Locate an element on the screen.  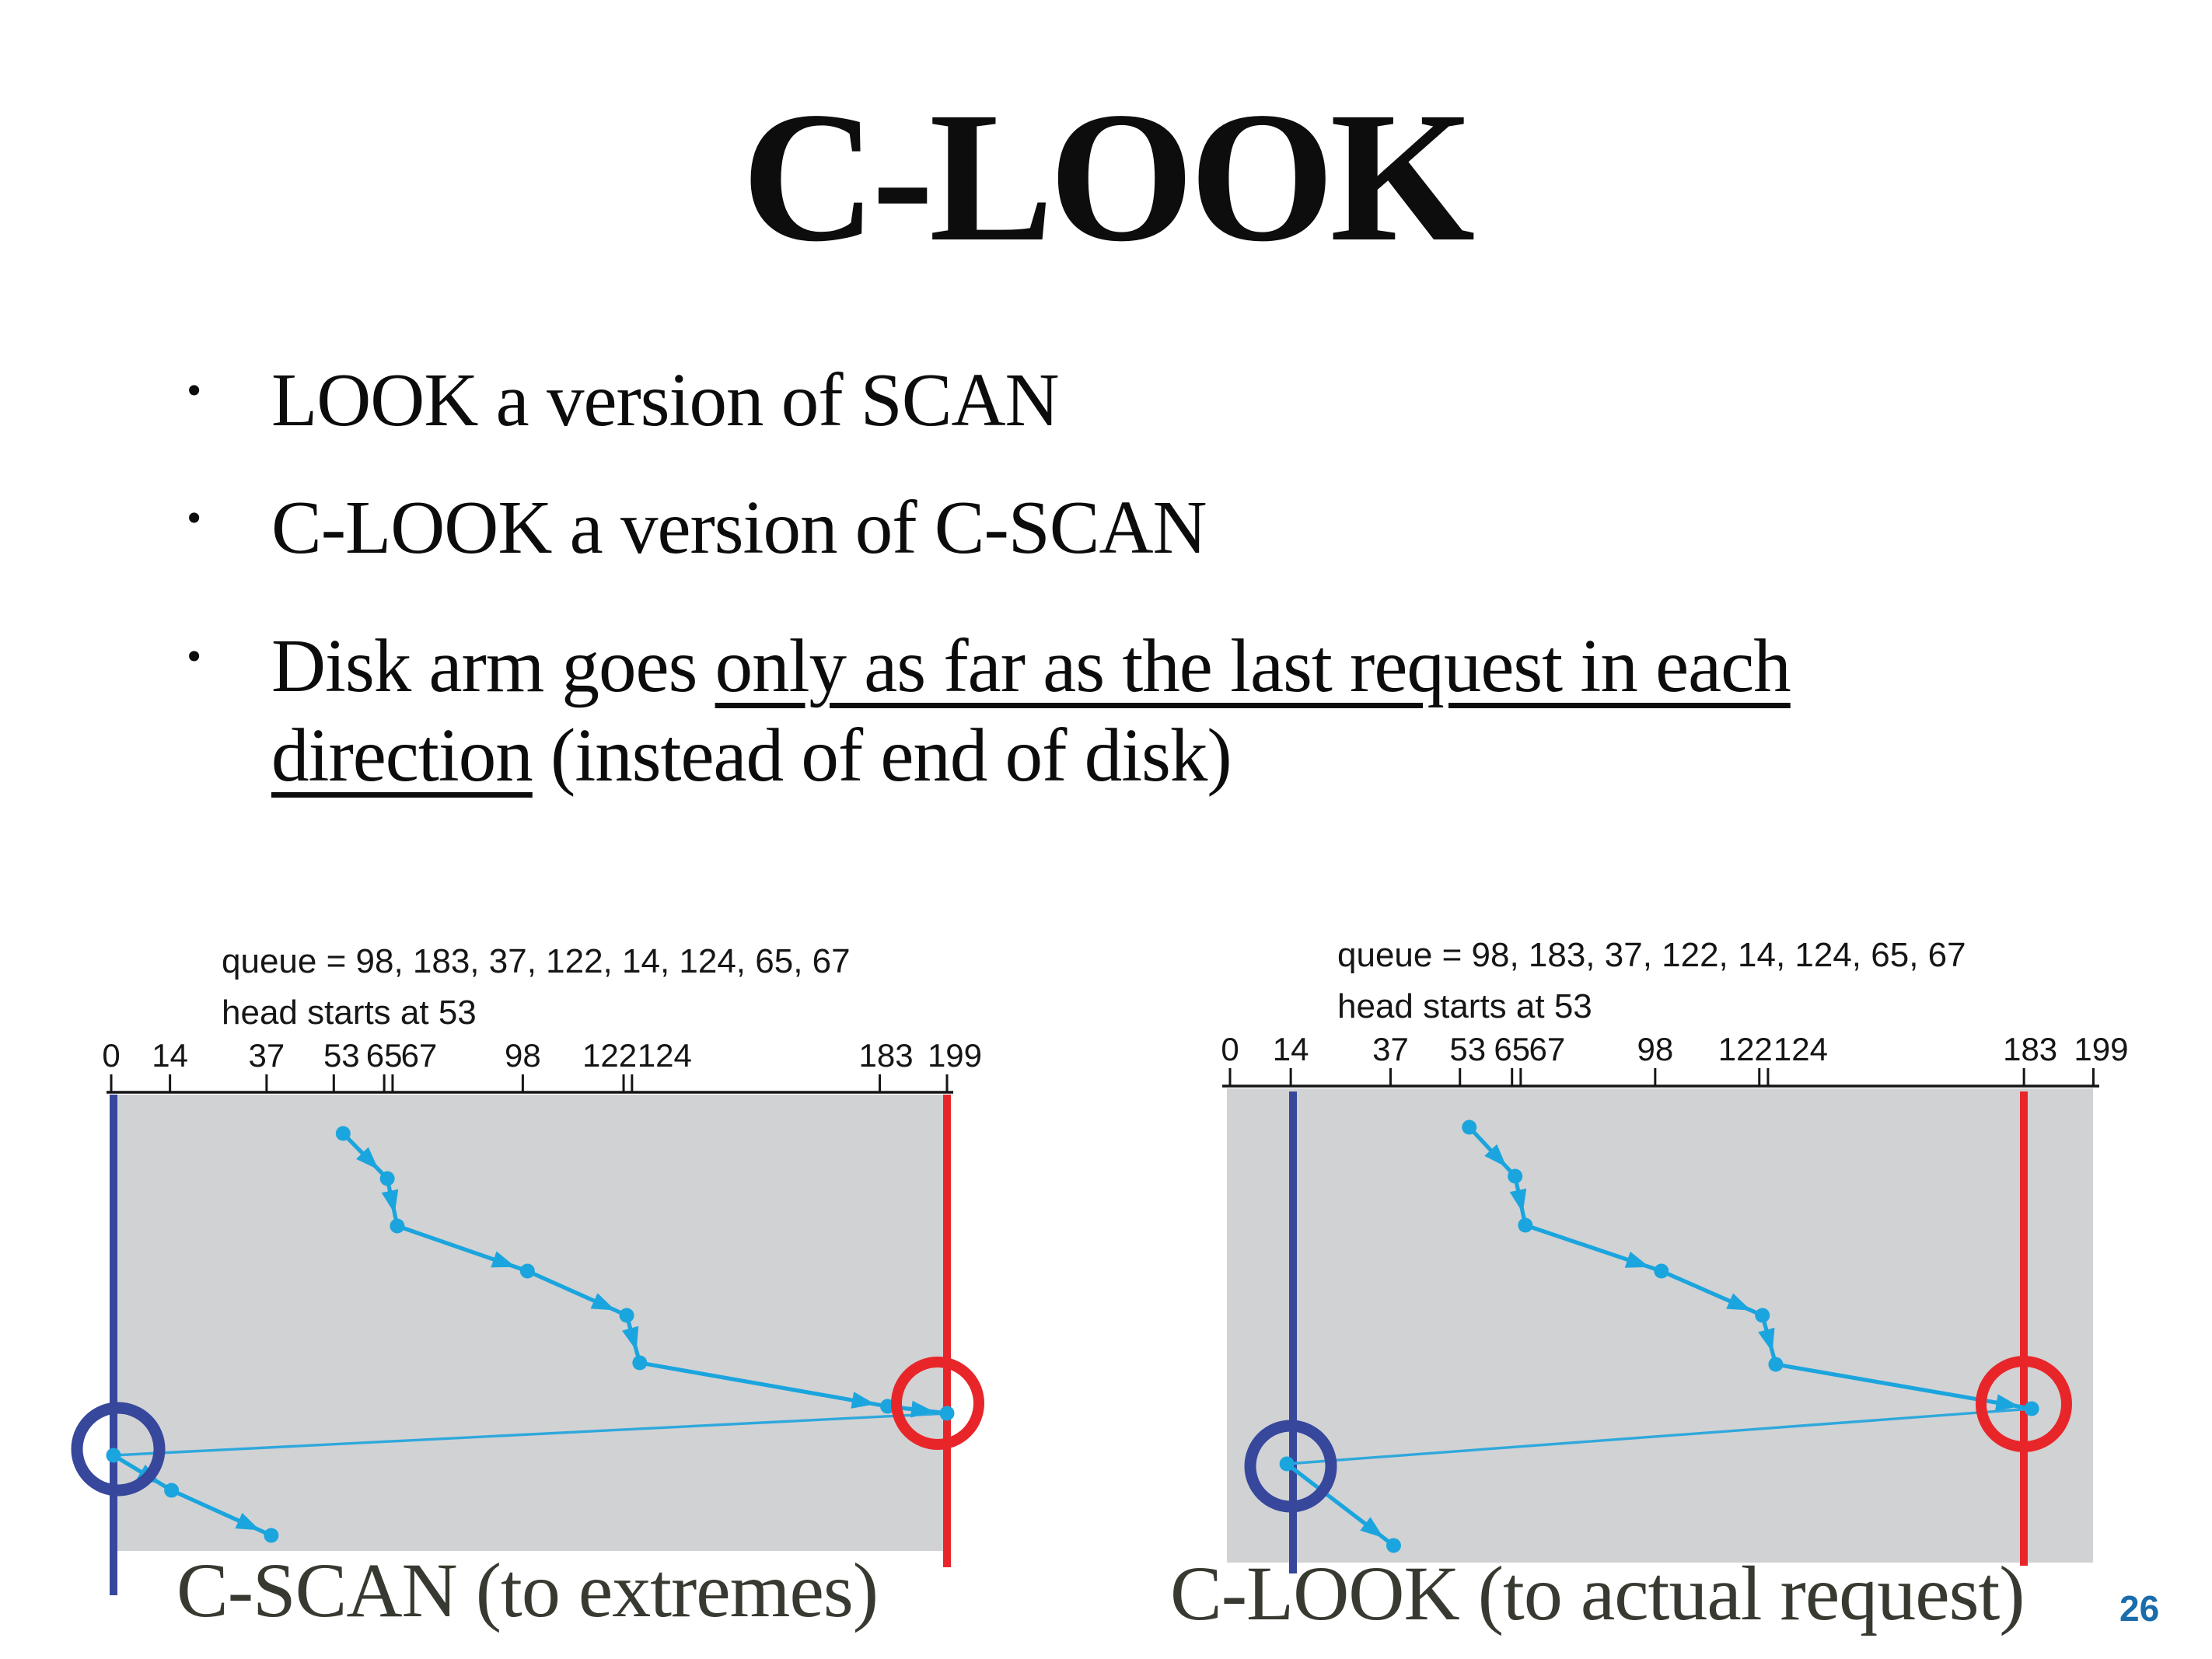
wrap-line-clook is located at coordinates (1659, 1436).